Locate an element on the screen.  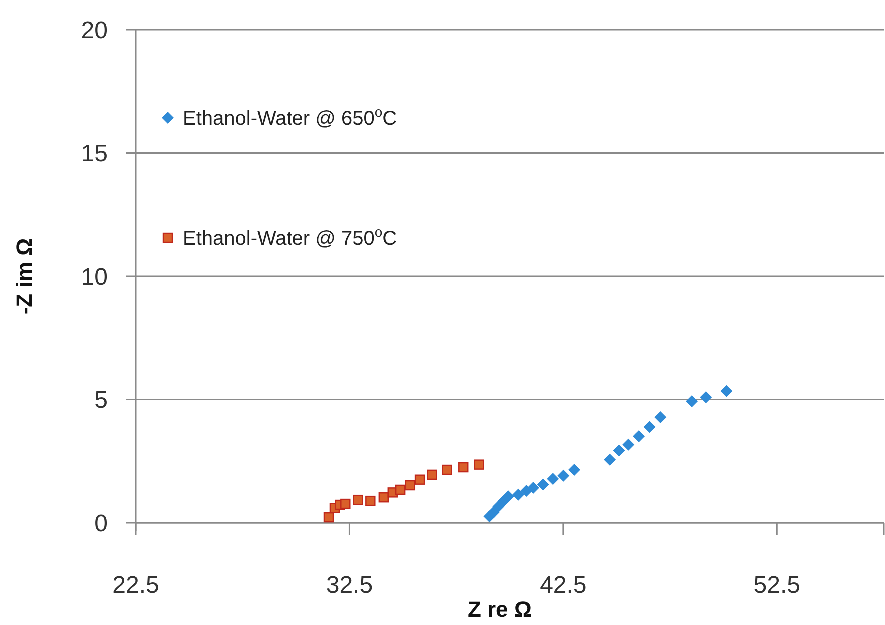
y-tick-label: 5 is located at coordinates (101, 400).